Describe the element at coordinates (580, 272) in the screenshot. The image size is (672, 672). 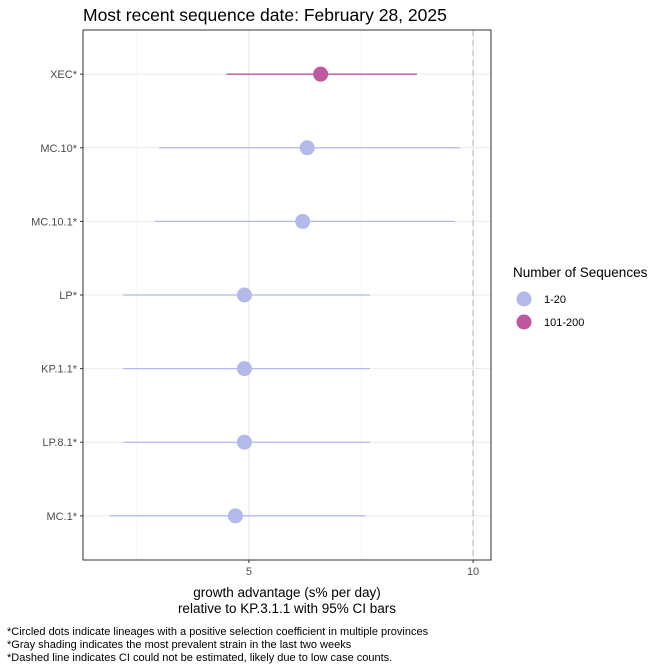
I see `legend-title: Number of Sequences` at that location.